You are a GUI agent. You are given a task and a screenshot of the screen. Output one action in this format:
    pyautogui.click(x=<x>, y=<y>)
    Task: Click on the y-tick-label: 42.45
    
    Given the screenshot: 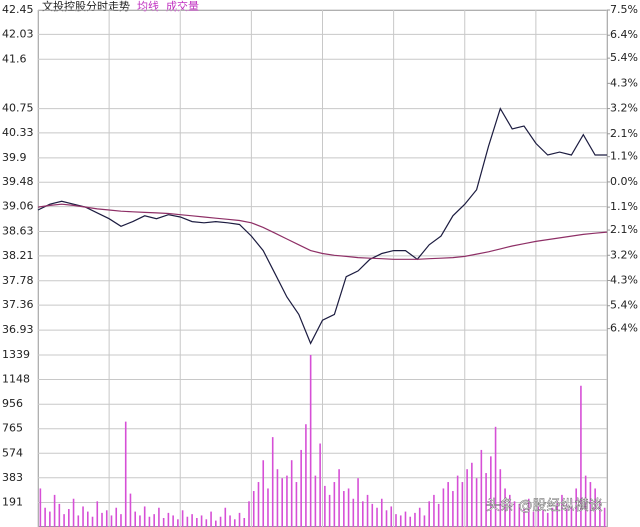 What is the action you would take?
    pyautogui.click(x=18, y=9)
    